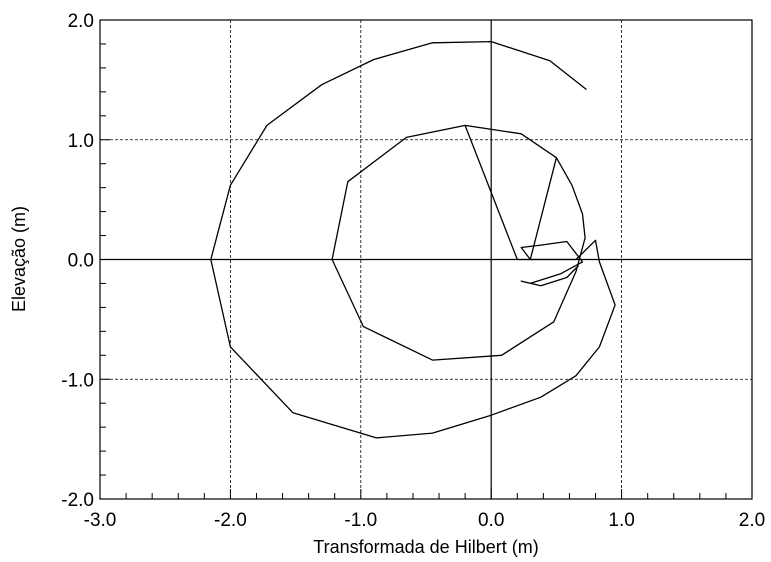 This screenshot has width=771, height=562. What do you see at coordinates (425, 547) in the screenshot?
I see `x-axis-title: Transformada de Hilbert (m)` at bounding box center [425, 547].